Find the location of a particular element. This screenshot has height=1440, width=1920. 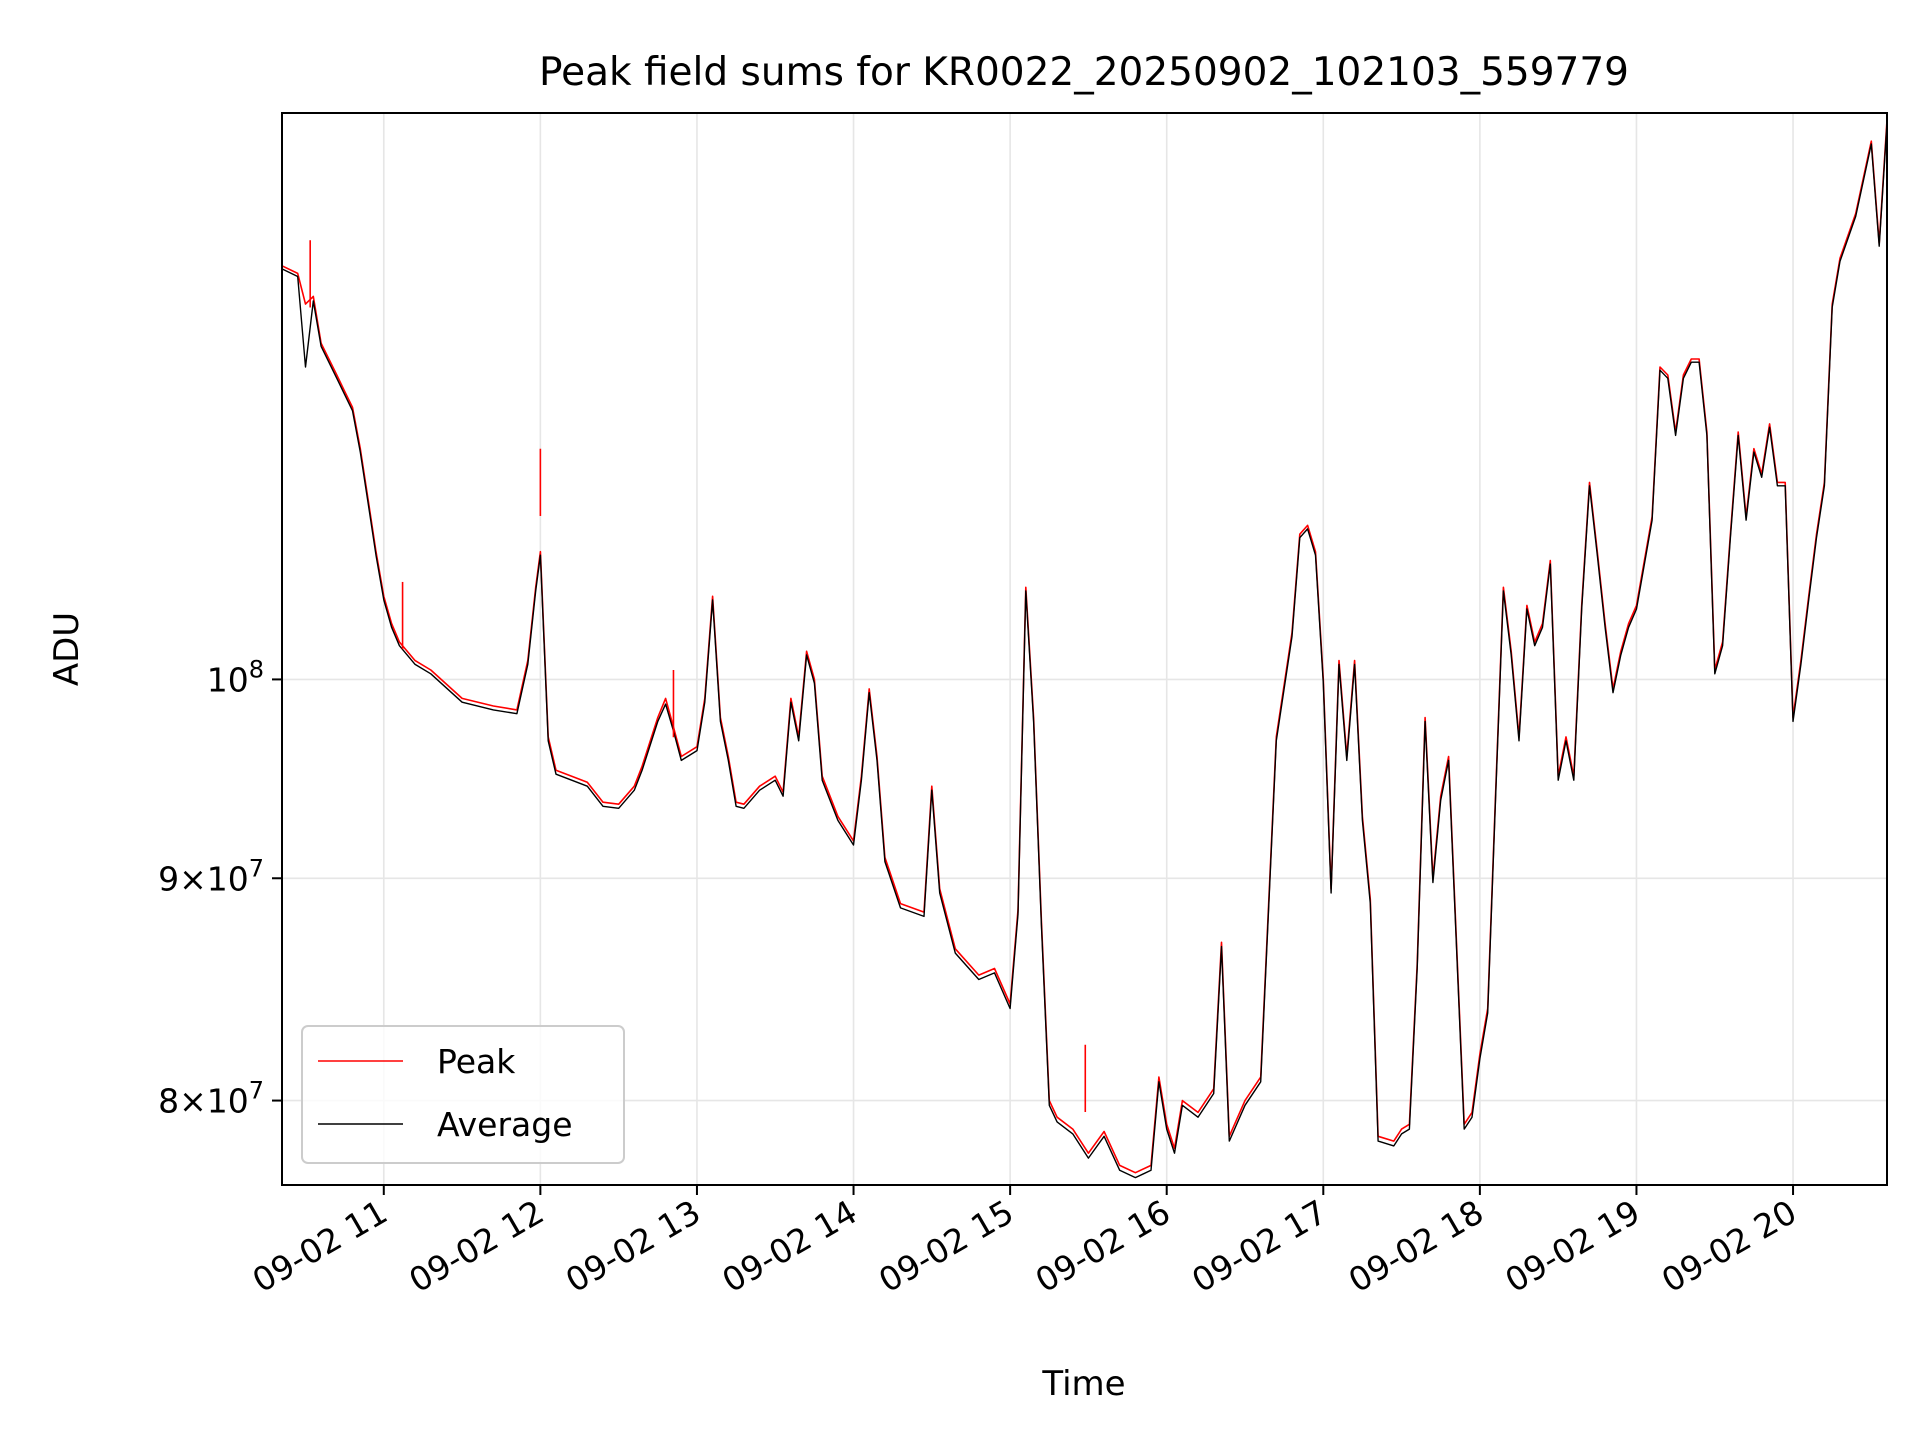

y-tick-base: 9×10 is located at coordinates (203, 878).